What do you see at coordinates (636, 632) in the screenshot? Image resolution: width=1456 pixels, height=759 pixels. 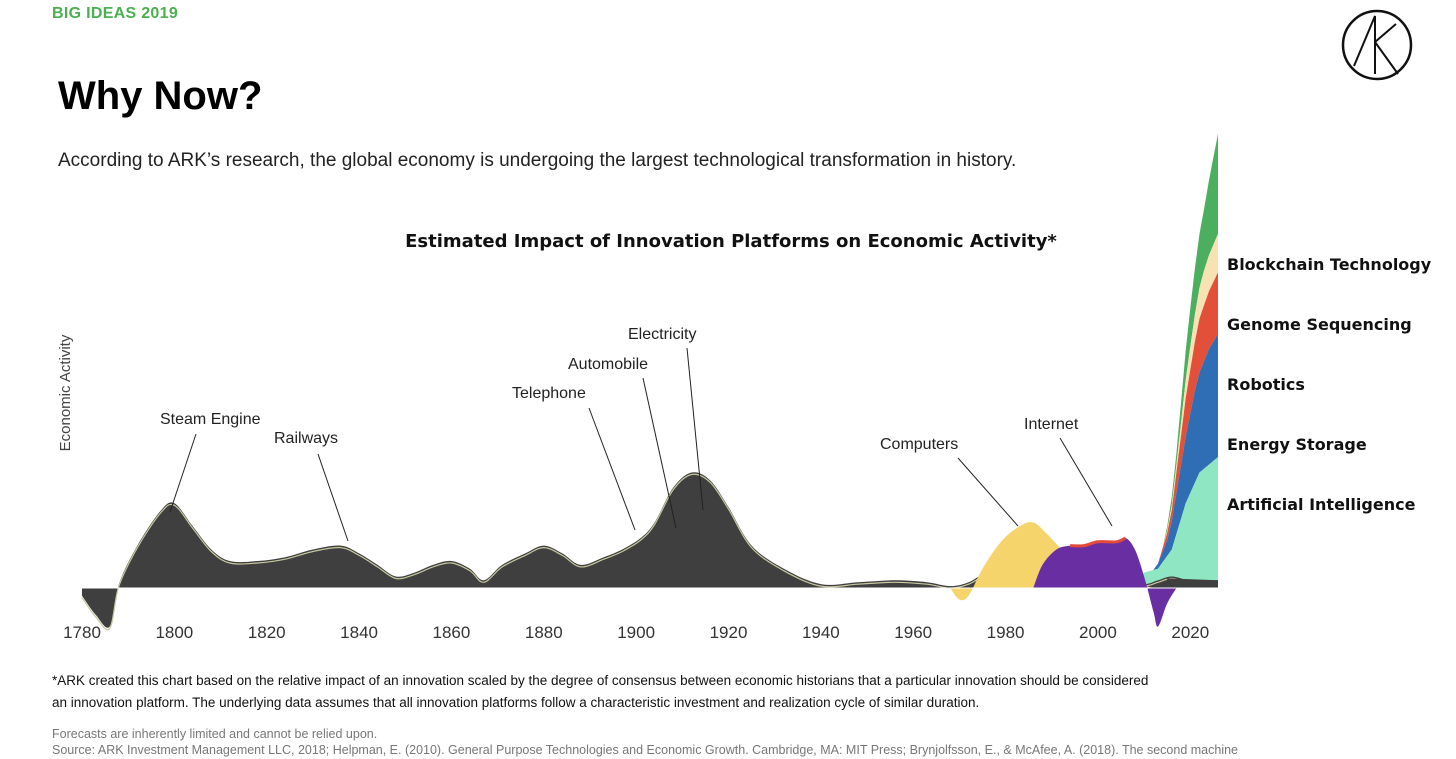 I see `x-tick-label: 1900` at bounding box center [636, 632].